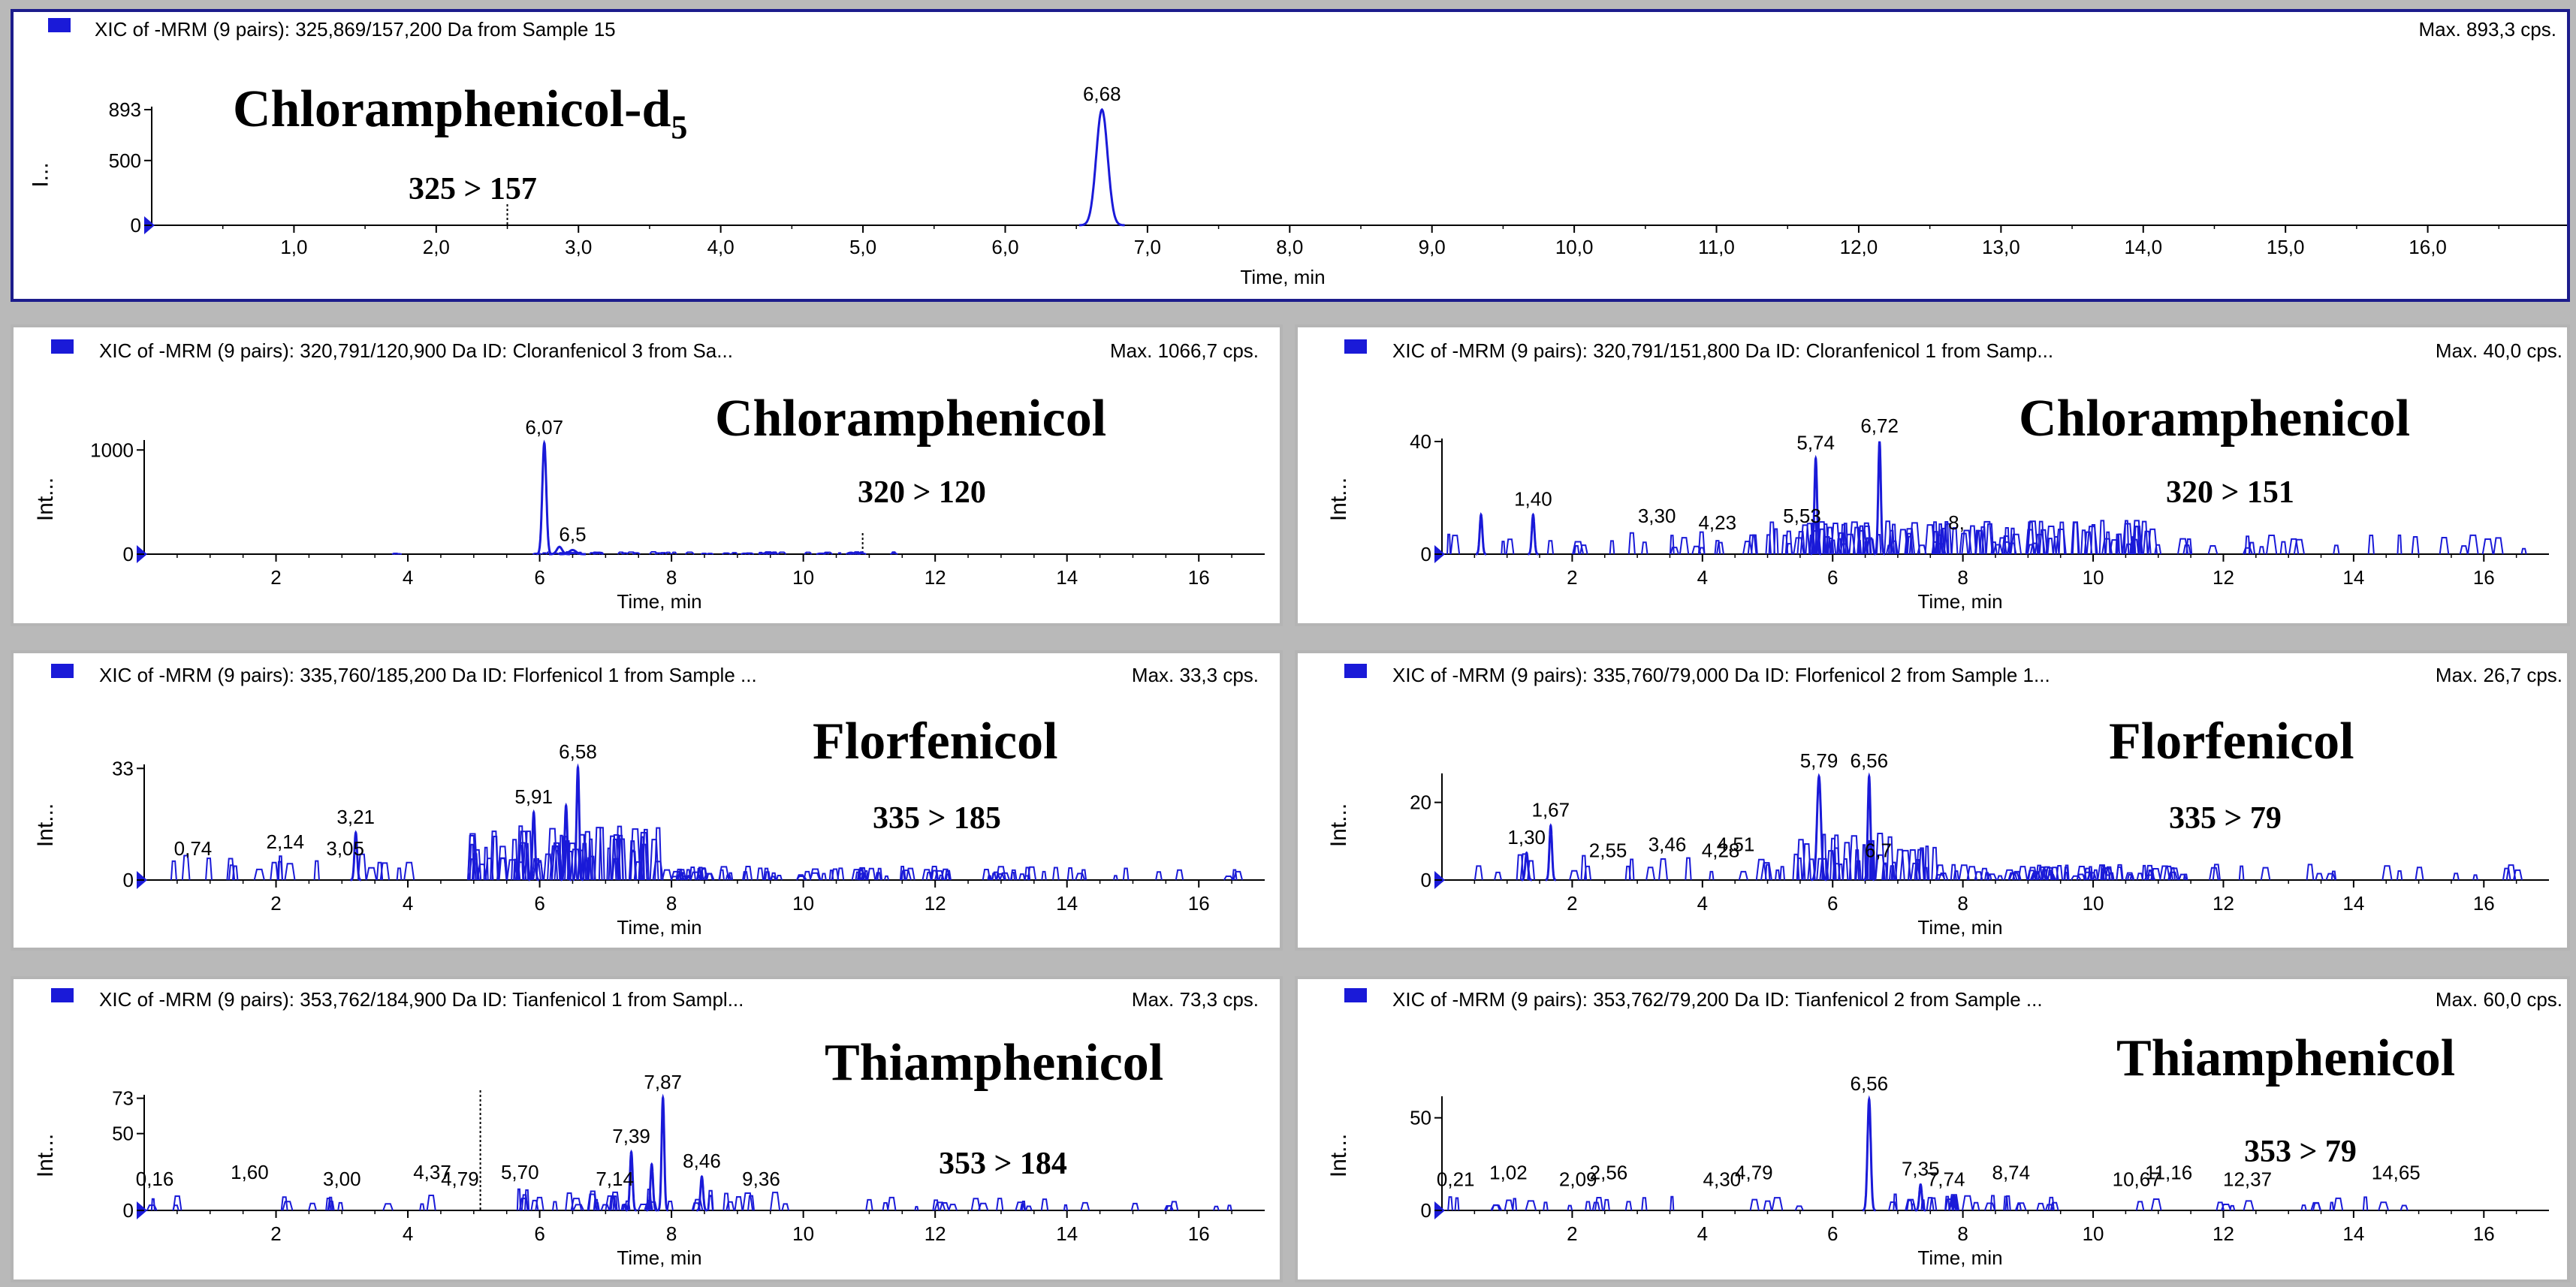  What do you see at coordinates (2396, 1173) in the screenshot?
I see `peak-label: 14,65` at bounding box center [2396, 1173].